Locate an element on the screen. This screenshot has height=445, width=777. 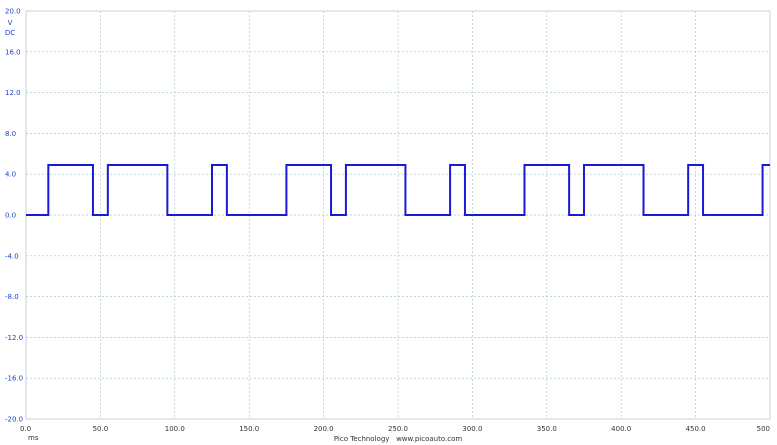
x-tick-label: 0.0 is located at coordinates (25, 429).